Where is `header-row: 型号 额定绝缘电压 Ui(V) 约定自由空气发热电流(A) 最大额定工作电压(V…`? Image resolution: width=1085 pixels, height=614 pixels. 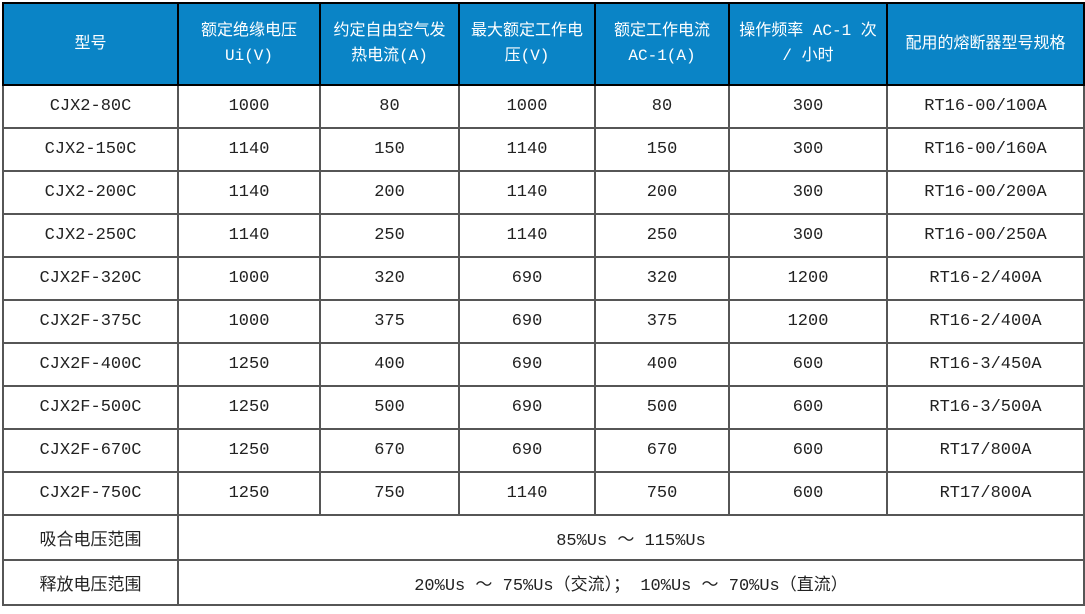 header-row: 型号 额定绝缘电压 Ui(V) 约定自由空气发热电流(A) 最大额定工作电压(V… is located at coordinates (543, 44).